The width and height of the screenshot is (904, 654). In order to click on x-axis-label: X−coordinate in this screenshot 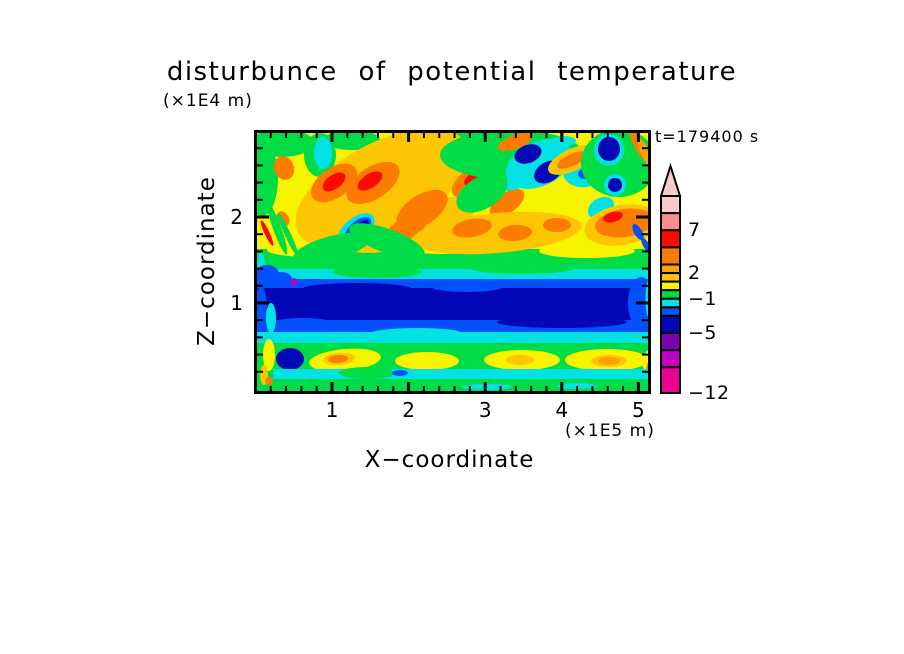, I will do `click(449, 460)`.